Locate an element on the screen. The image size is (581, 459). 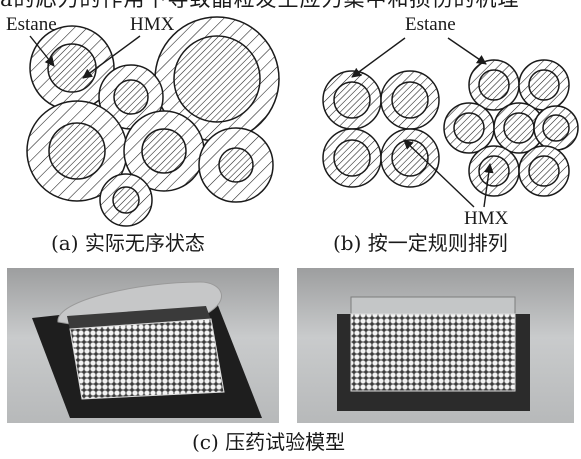
panel-b-hex-array is located at coordinates (511, 128).